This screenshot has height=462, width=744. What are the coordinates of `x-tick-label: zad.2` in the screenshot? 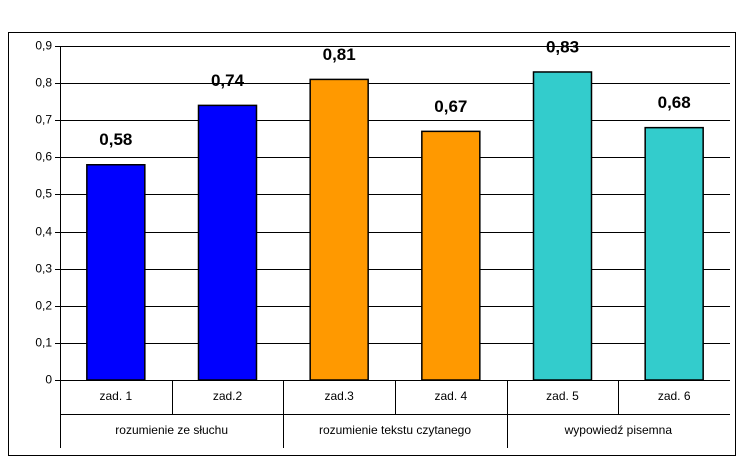 It's located at (228, 396).